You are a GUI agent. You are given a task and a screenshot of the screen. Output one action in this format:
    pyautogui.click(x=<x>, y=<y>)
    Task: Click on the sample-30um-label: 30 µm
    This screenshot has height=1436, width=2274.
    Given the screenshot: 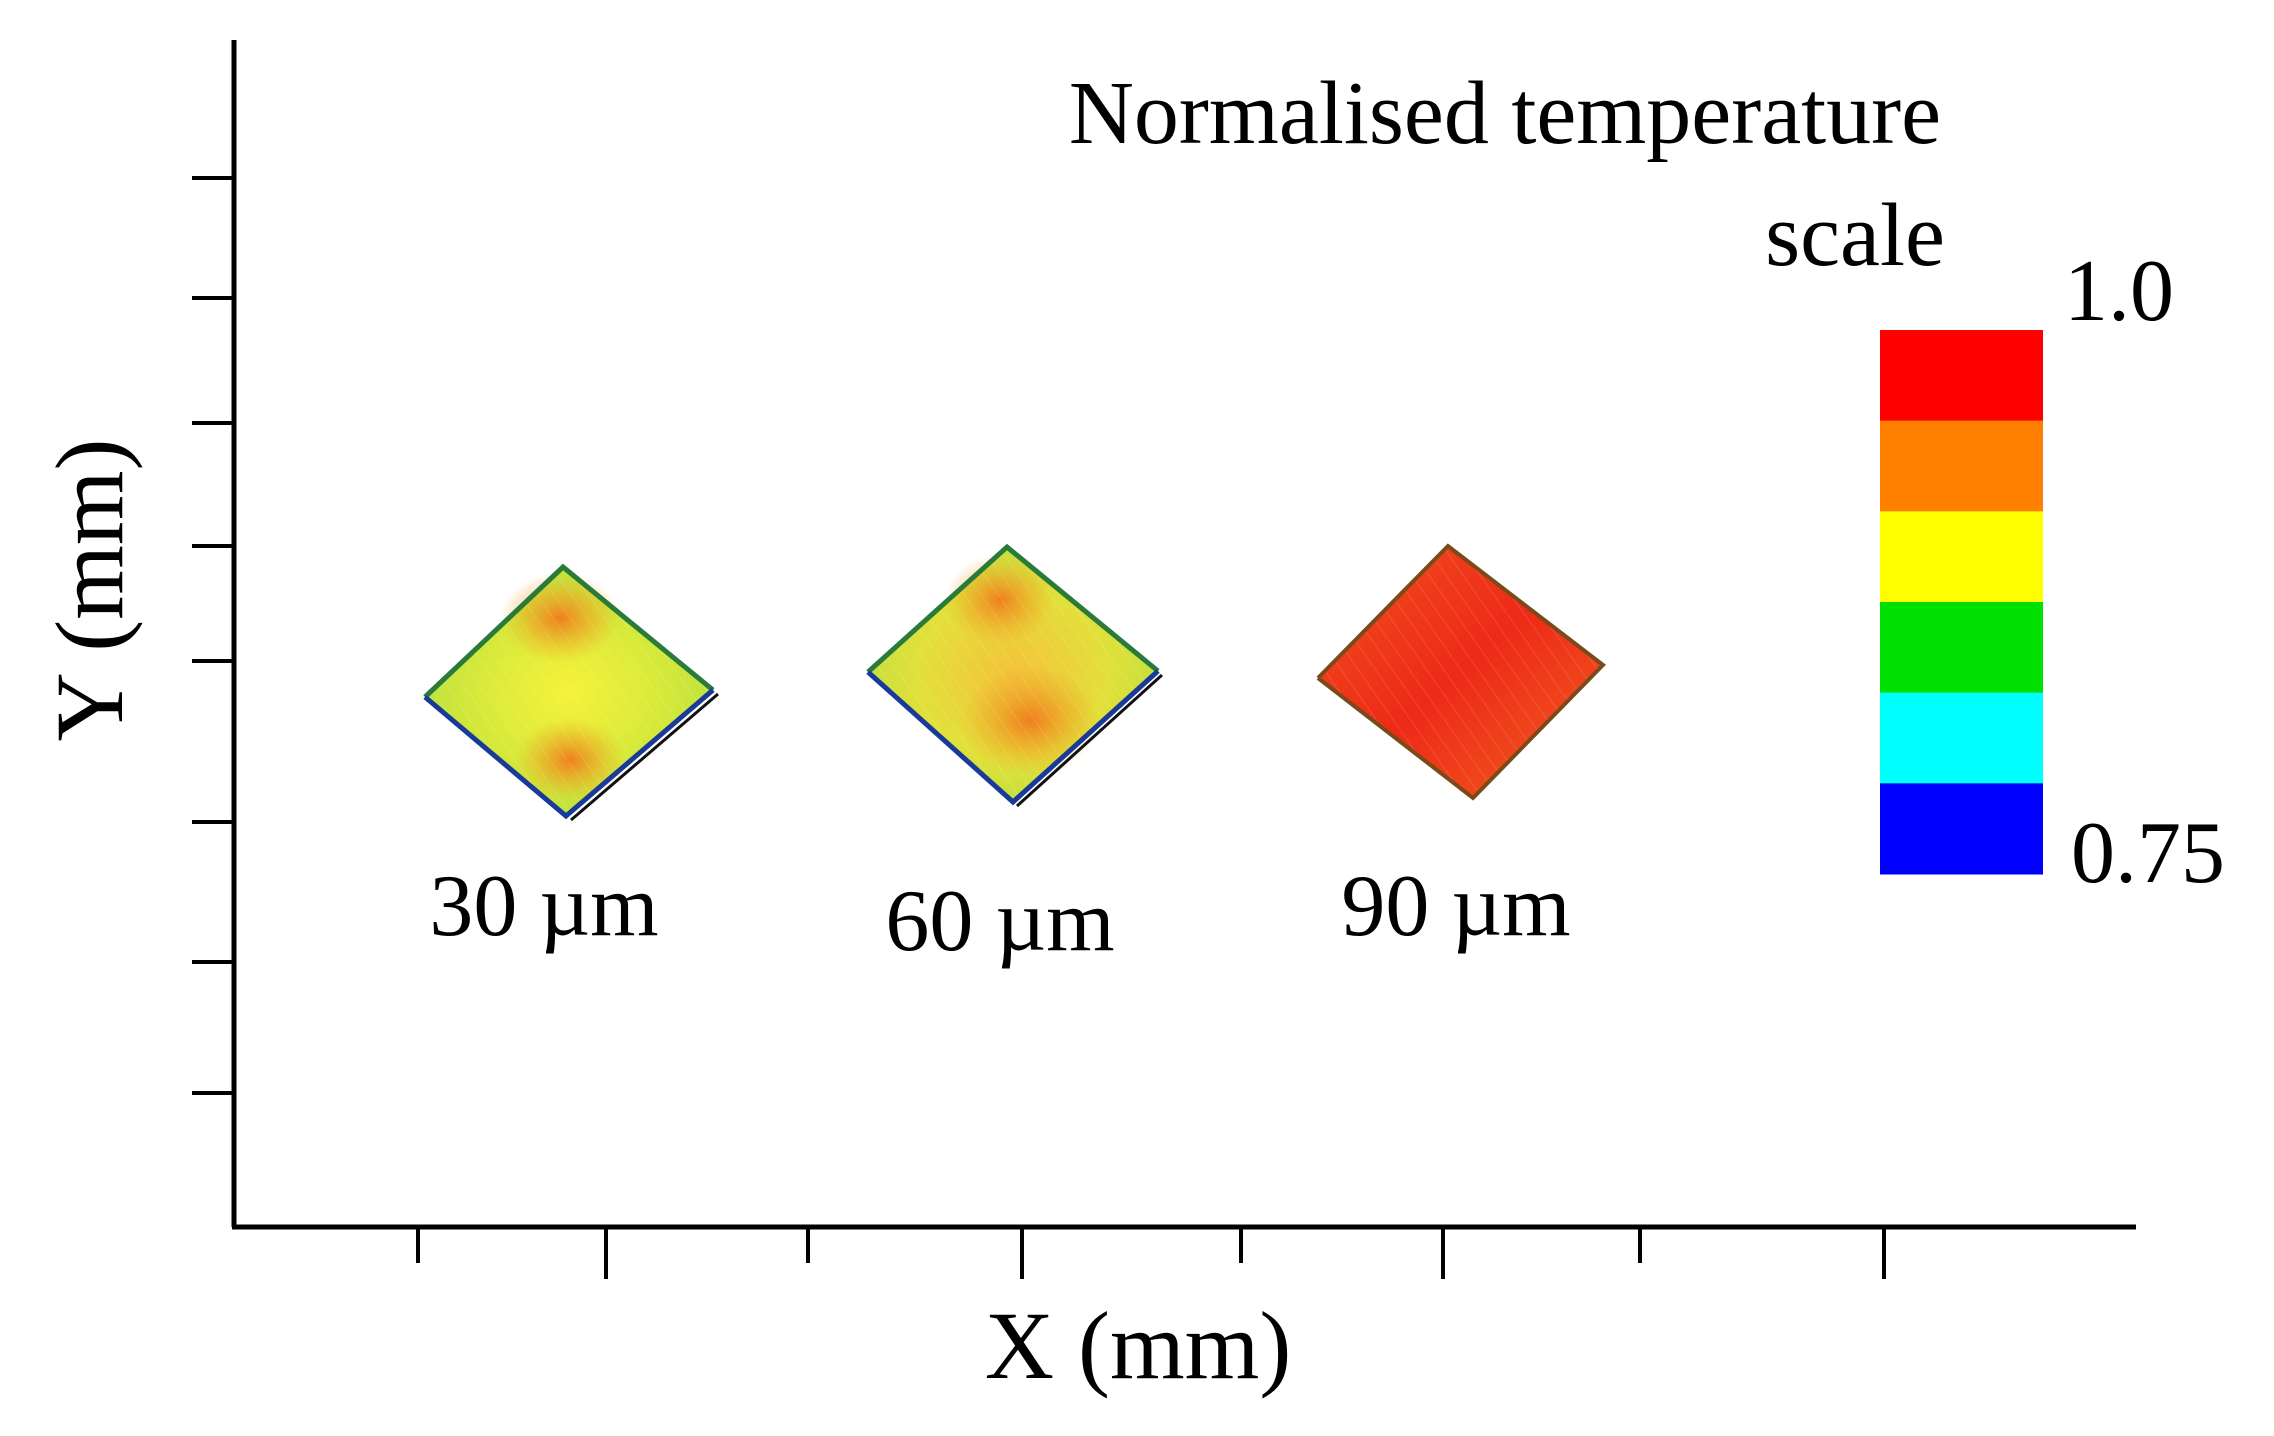 What is the action you would take?
    pyautogui.click(x=543, y=906)
    